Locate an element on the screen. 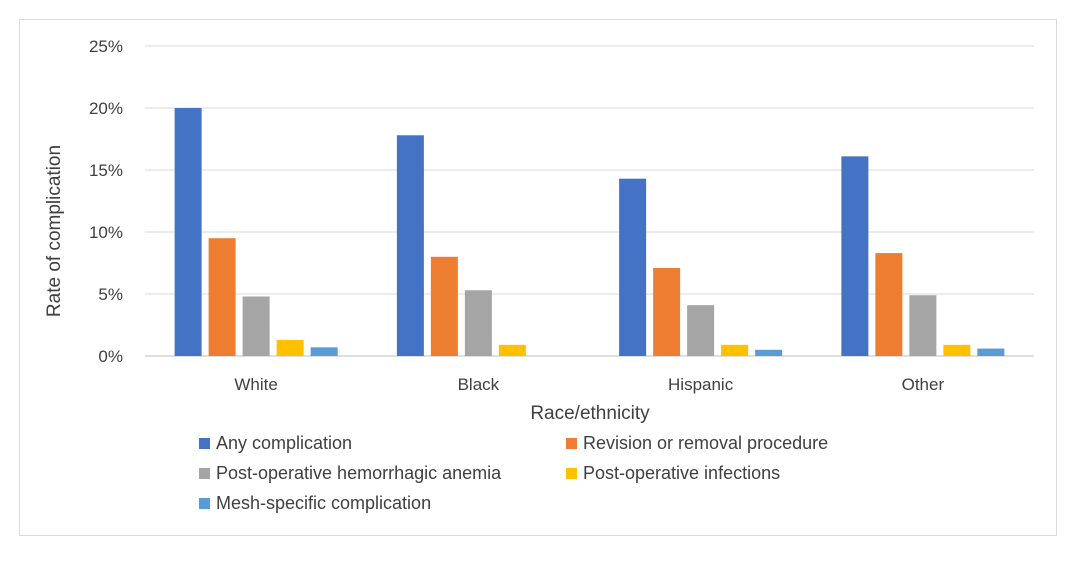 This screenshot has width=1080, height=561. y-axis-title: Rate of complication is located at coordinates (54, 231).